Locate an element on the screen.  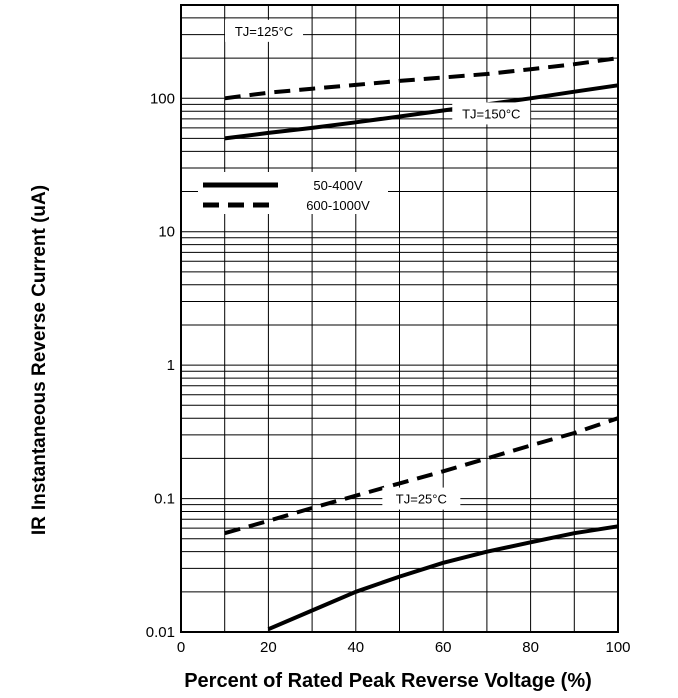
y-tick-labels: 0.01 0.1 1 10 100 is located at coordinates (160, 365).